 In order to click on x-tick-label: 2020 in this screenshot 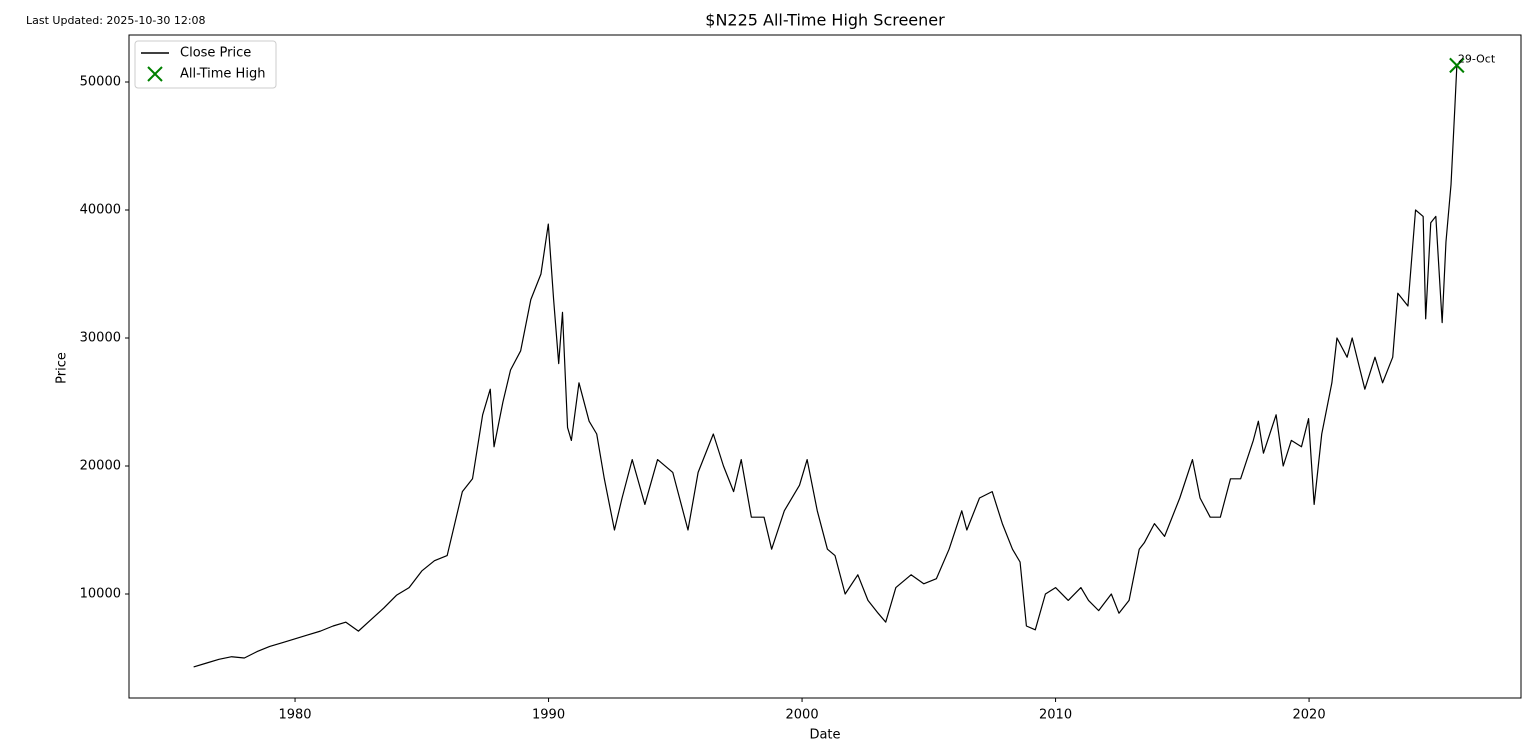, I will do `click(1309, 715)`.